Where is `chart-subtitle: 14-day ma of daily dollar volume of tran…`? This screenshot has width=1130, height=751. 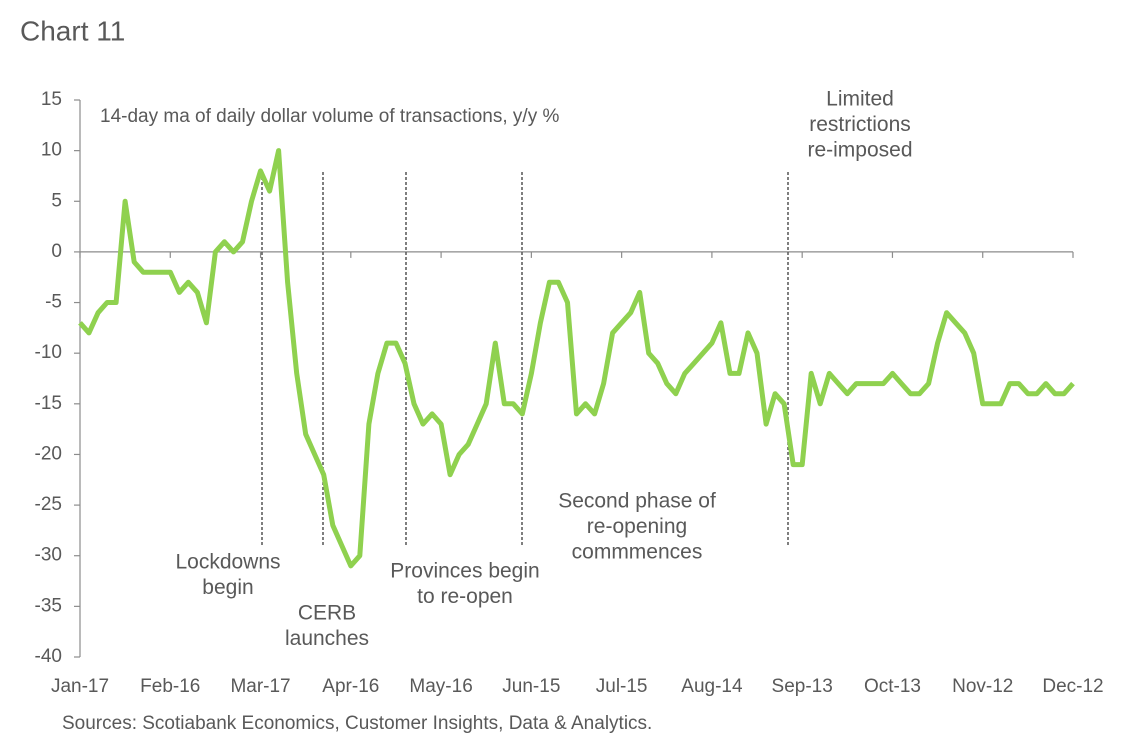
chart-subtitle: 14-day ma of daily dollar volume of tran… is located at coordinates (329, 116).